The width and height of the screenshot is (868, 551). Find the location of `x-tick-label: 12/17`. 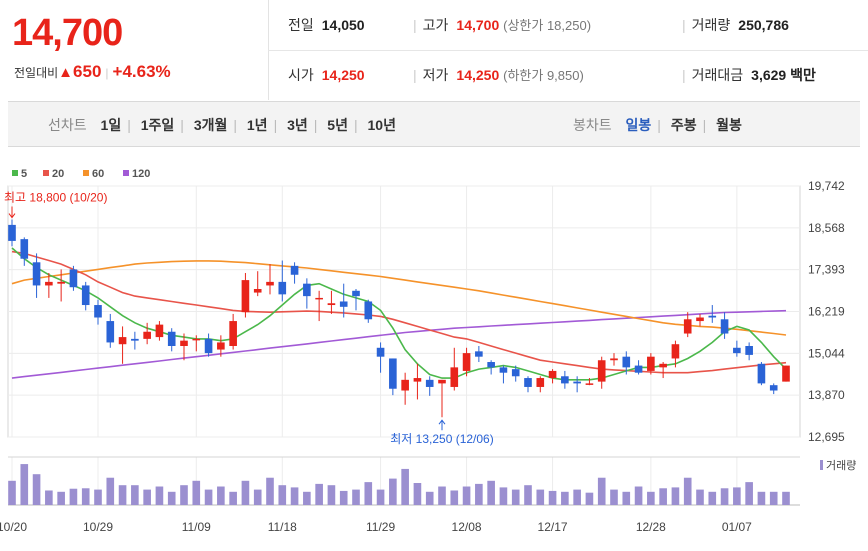

x-tick-label: 12/17 is located at coordinates (553, 527).